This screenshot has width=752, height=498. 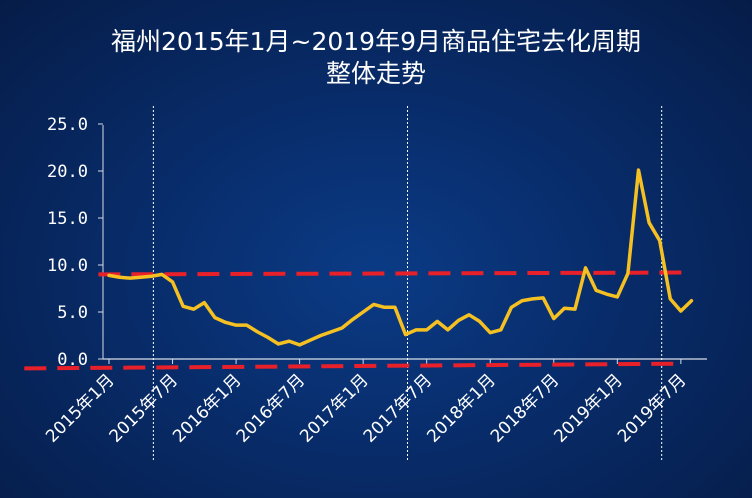 What do you see at coordinates (652, 408) in the screenshot?
I see `x-tick-label: 2019年7月` at bounding box center [652, 408].